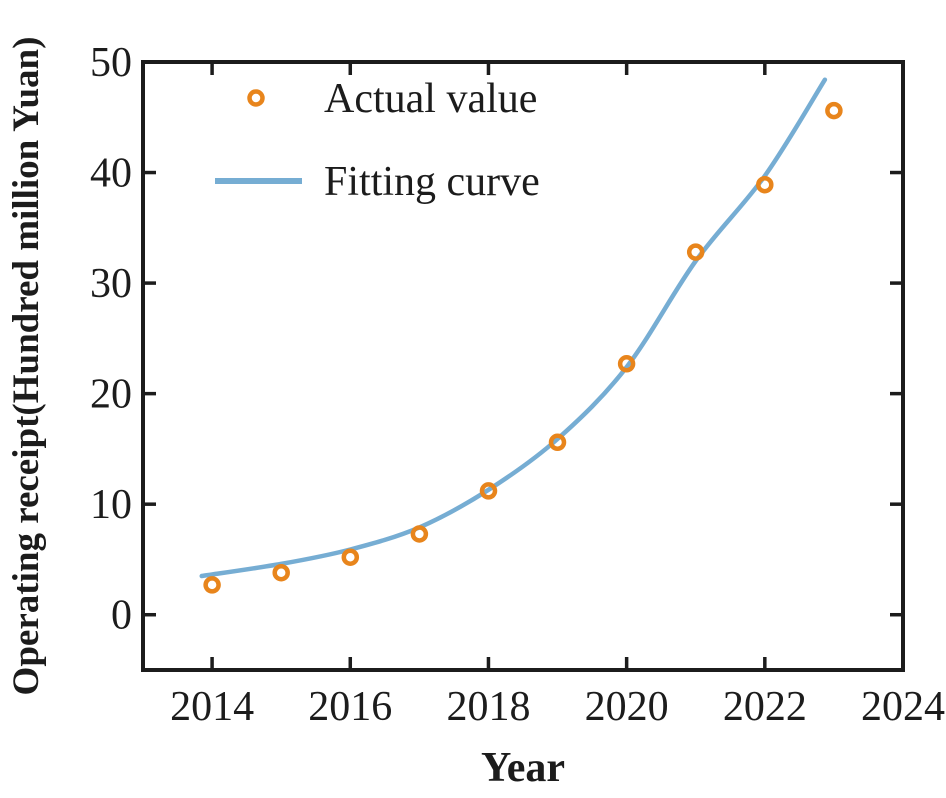 The image size is (946, 798). What do you see at coordinates (430, 99) in the screenshot?
I see `legend-label-actual: Actual value` at bounding box center [430, 99].